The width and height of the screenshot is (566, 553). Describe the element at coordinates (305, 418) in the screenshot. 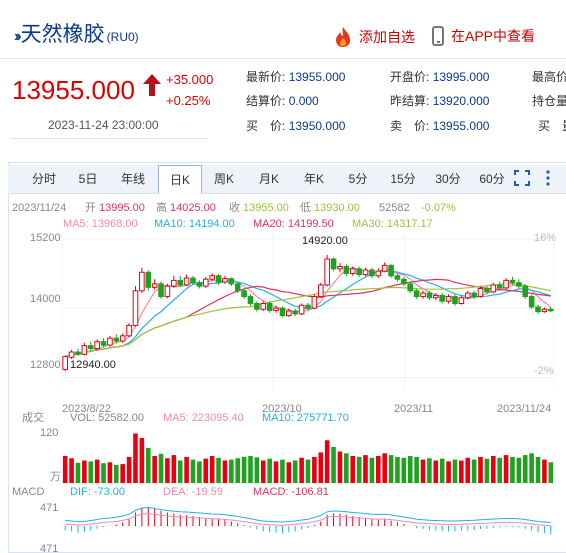

I see `volume-ma10: MA10: 275771.70` at that location.